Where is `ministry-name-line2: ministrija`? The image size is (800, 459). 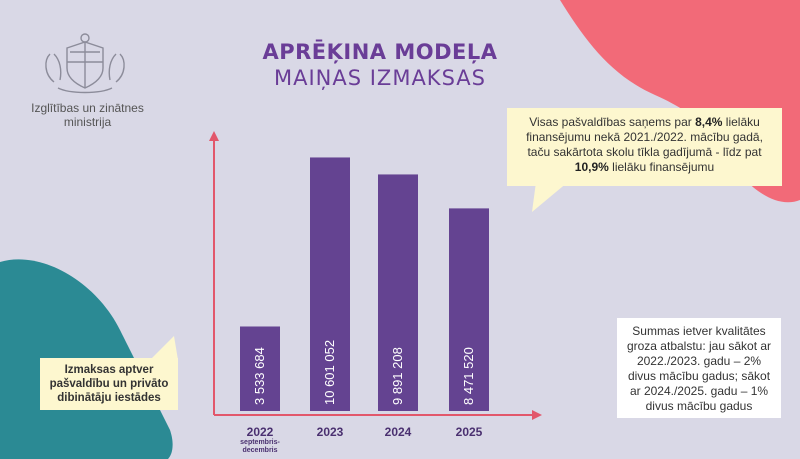 ministry-name-line2: ministrija is located at coordinates (87, 122).